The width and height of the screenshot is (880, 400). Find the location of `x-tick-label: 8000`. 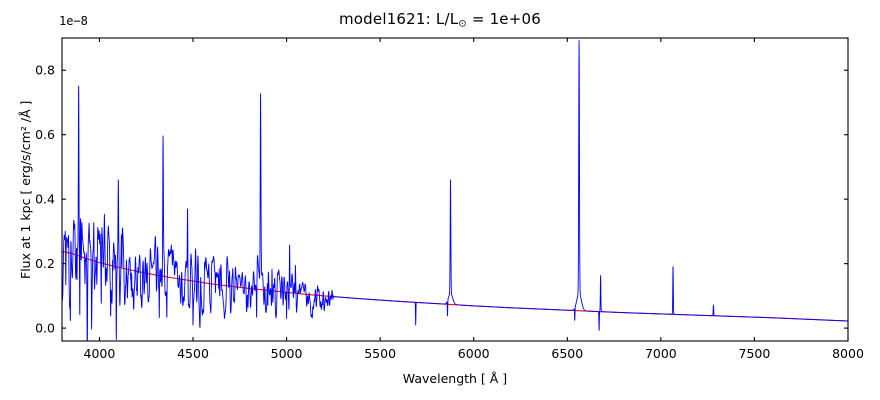

x-tick-label: 8000 is located at coordinates (848, 353).